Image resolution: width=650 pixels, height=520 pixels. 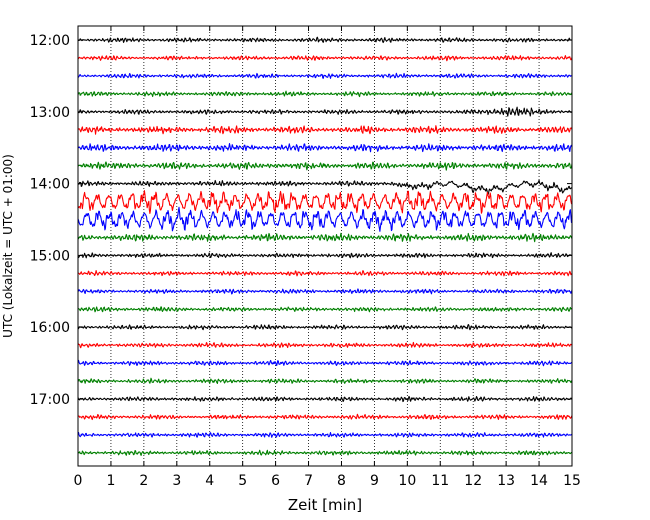 I want to click on x-tick-label: 11, so click(x=440, y=481).